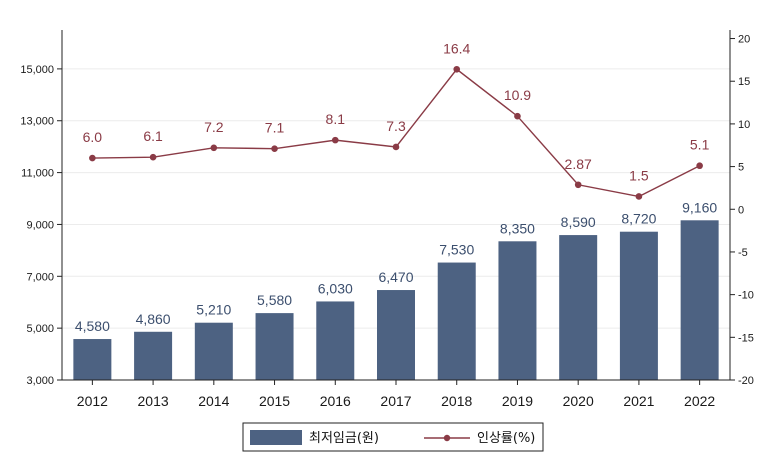 Image resolution: width=765 pixels, height=457 pixels. I want to click on legend-bar-swatch, so click(276, 437).